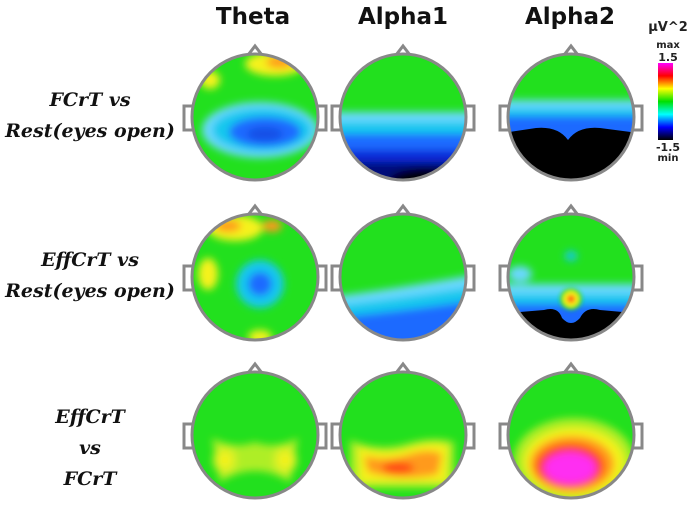 This screenshot has width=694, height=510. Describe the element at coordinates (668, 158) in the screenshot. I see `colorbar-min-label: min` at that location.